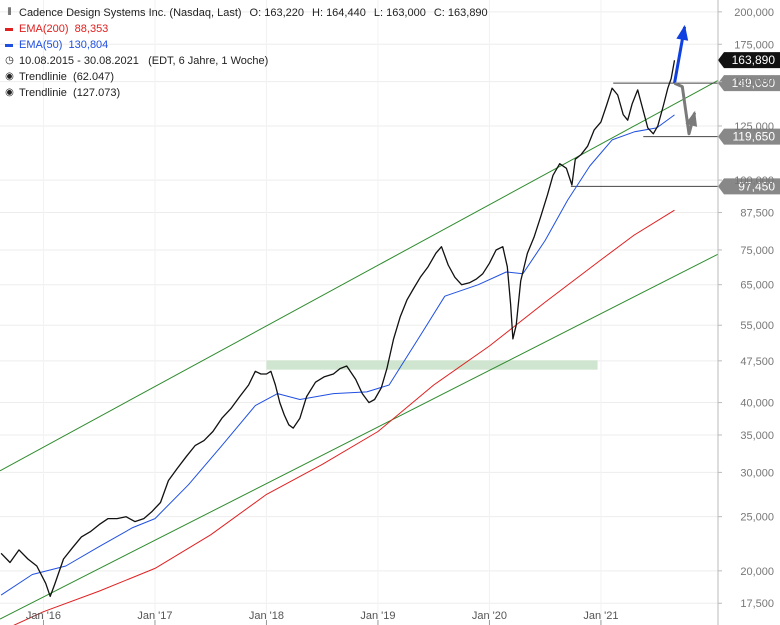  What do you see at coordinates (246, 93) in the screenshot?
I see `legend-trendline-2: ◉ Trendlinie (127.073)` at bounding box center [246, 93].